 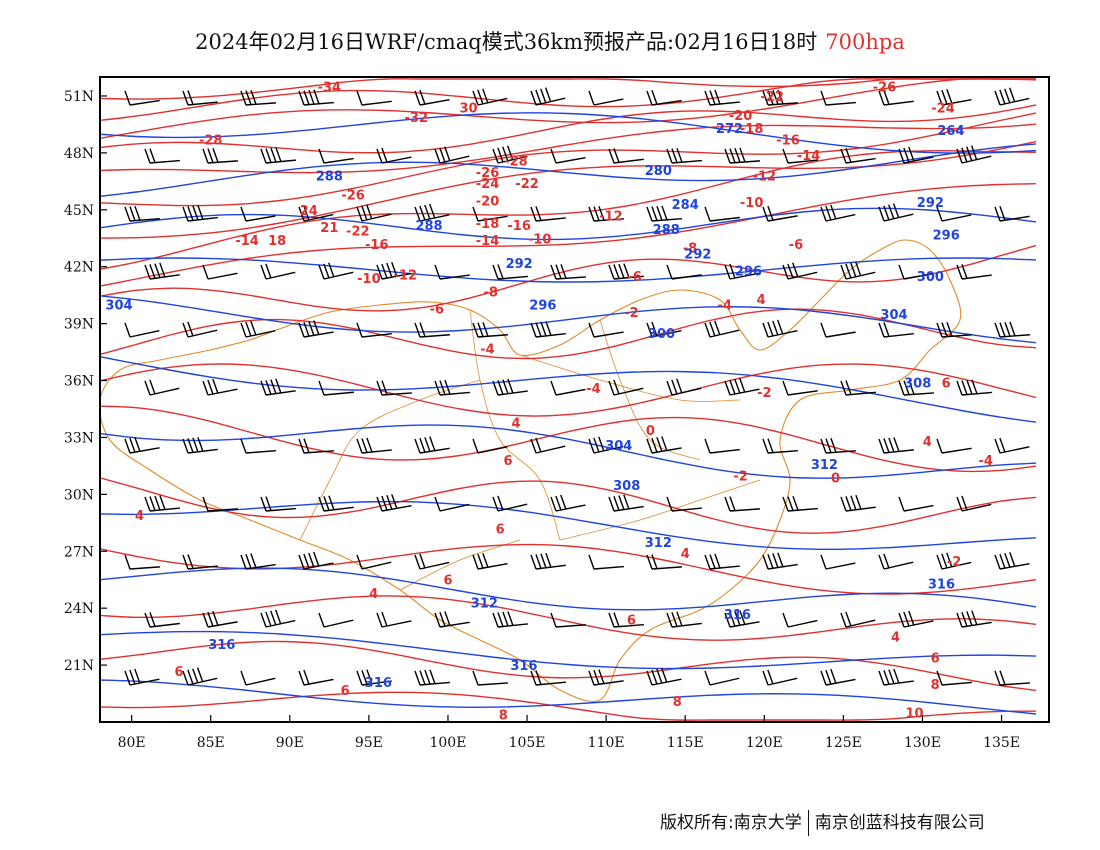 I want to click on footer-divider, so click(x=808, y=823).